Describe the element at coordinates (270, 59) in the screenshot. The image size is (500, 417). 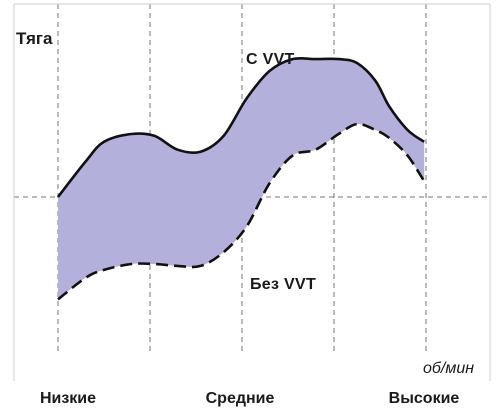
I see `series-label-vvt: С VVT` at that location.